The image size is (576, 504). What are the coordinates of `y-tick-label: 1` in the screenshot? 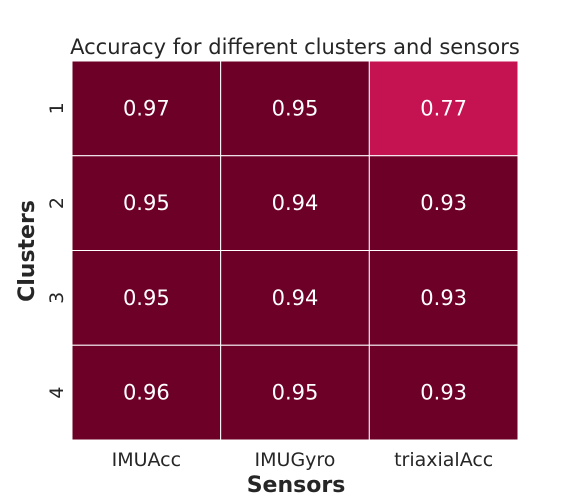 It's located at (57, 108).